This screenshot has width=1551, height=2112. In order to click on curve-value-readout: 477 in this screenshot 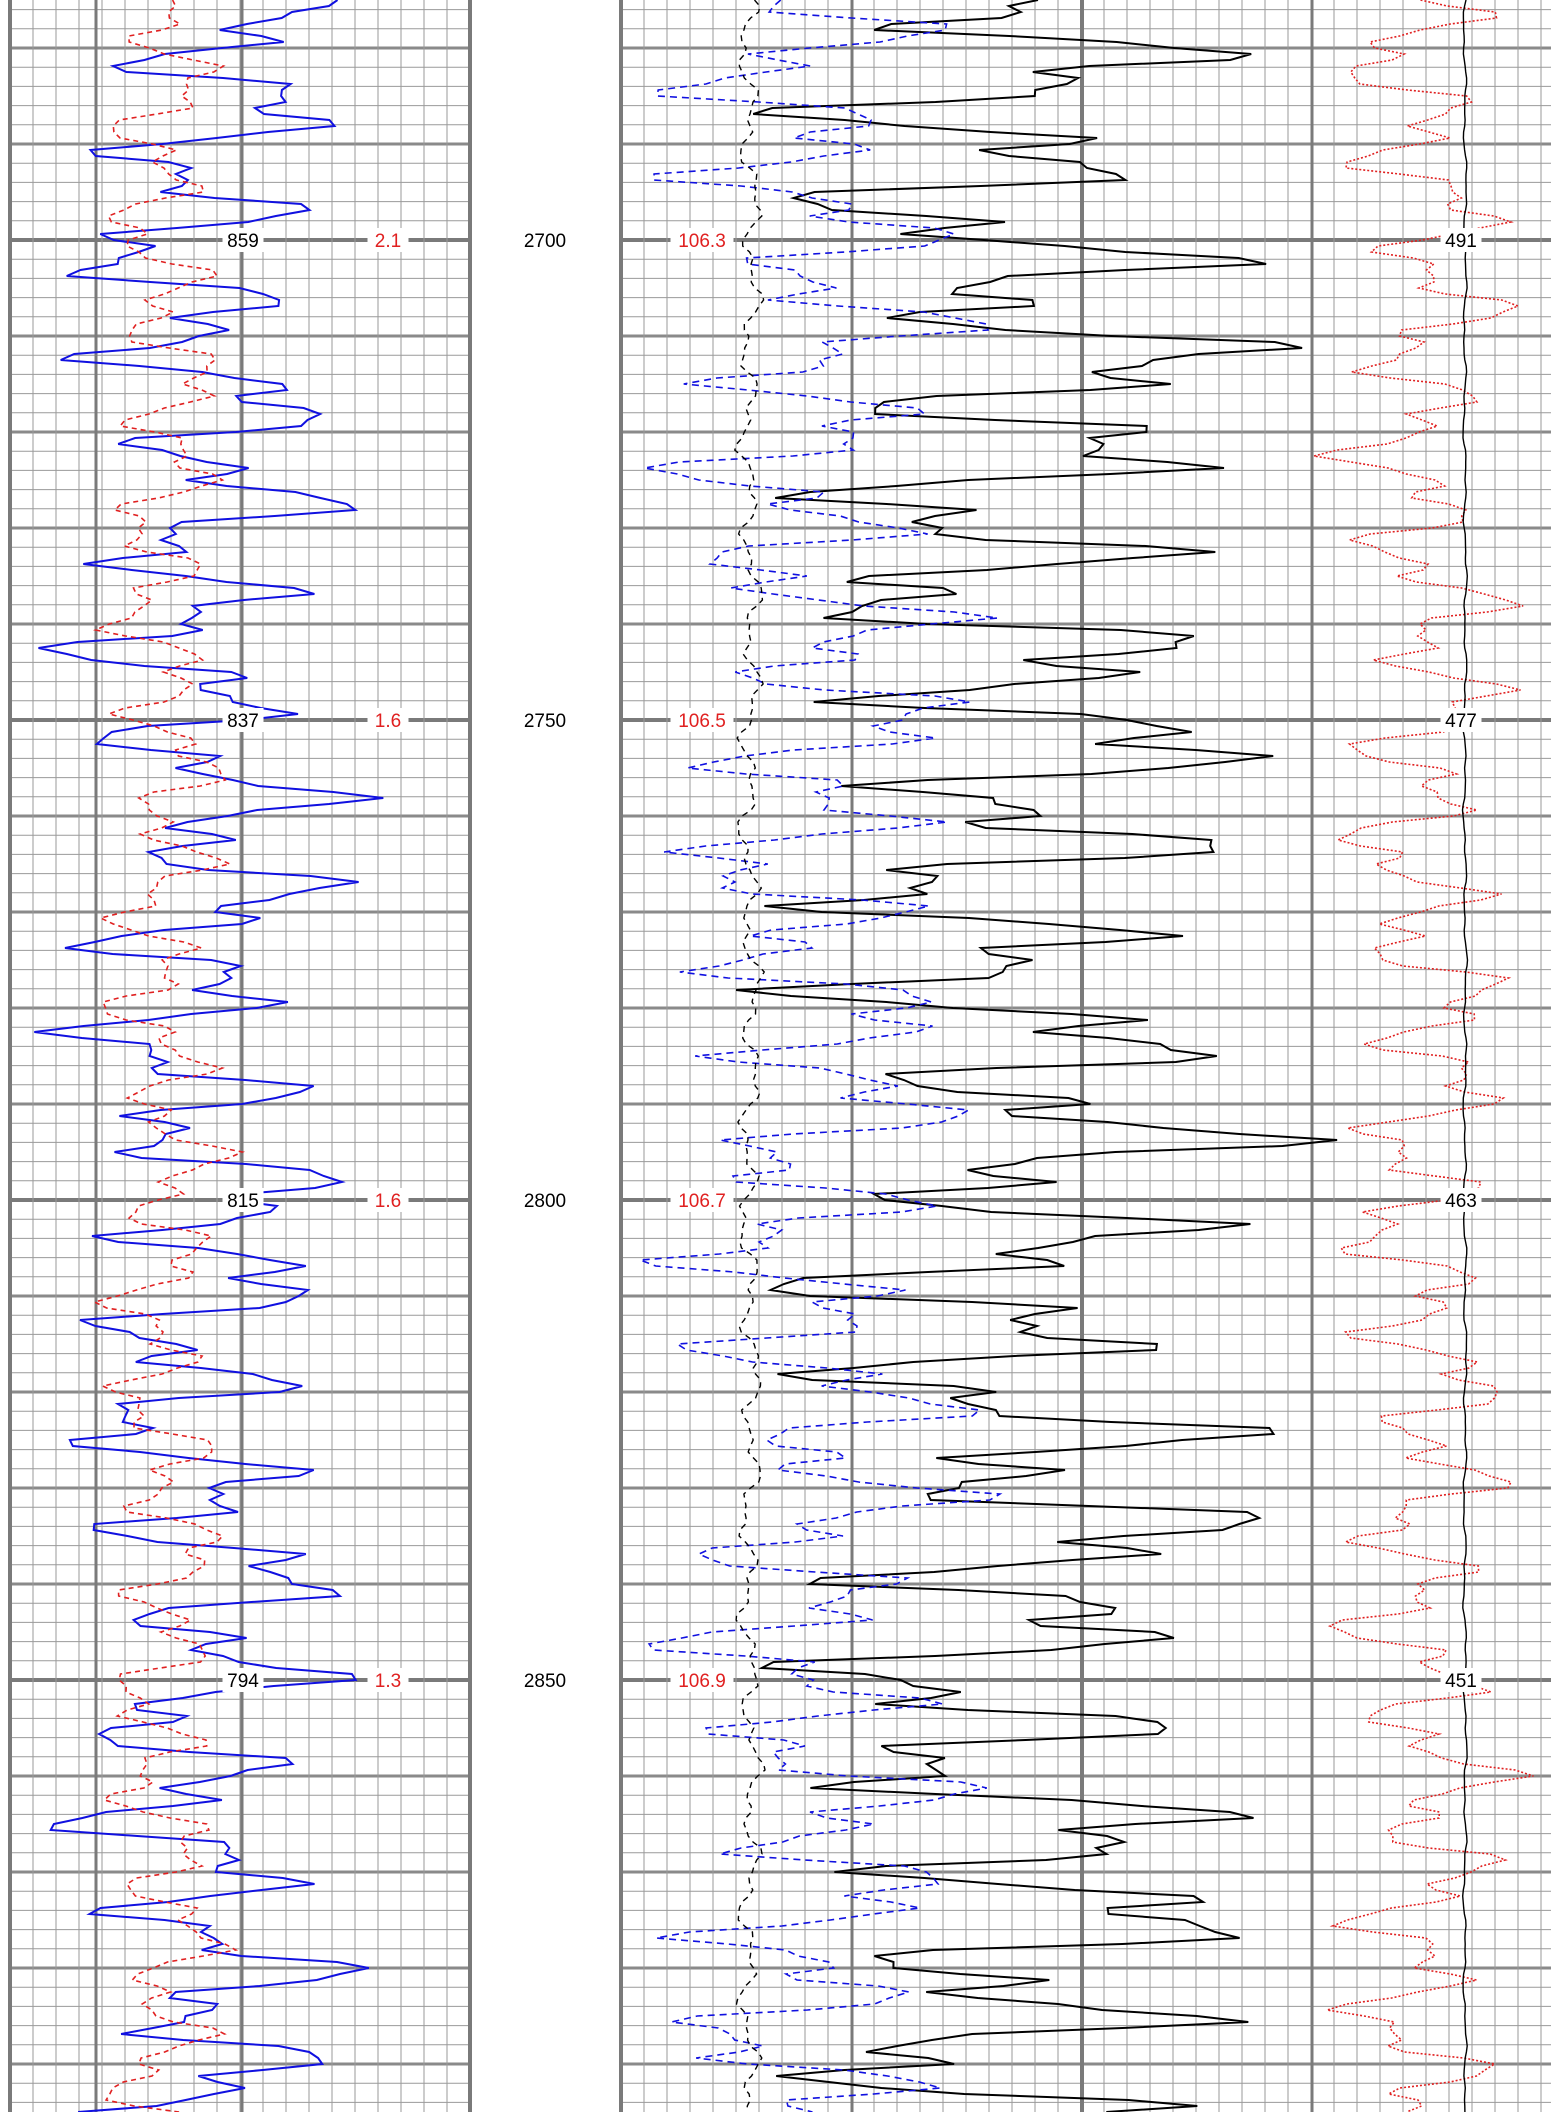, I will do `click(1461, 721)`.